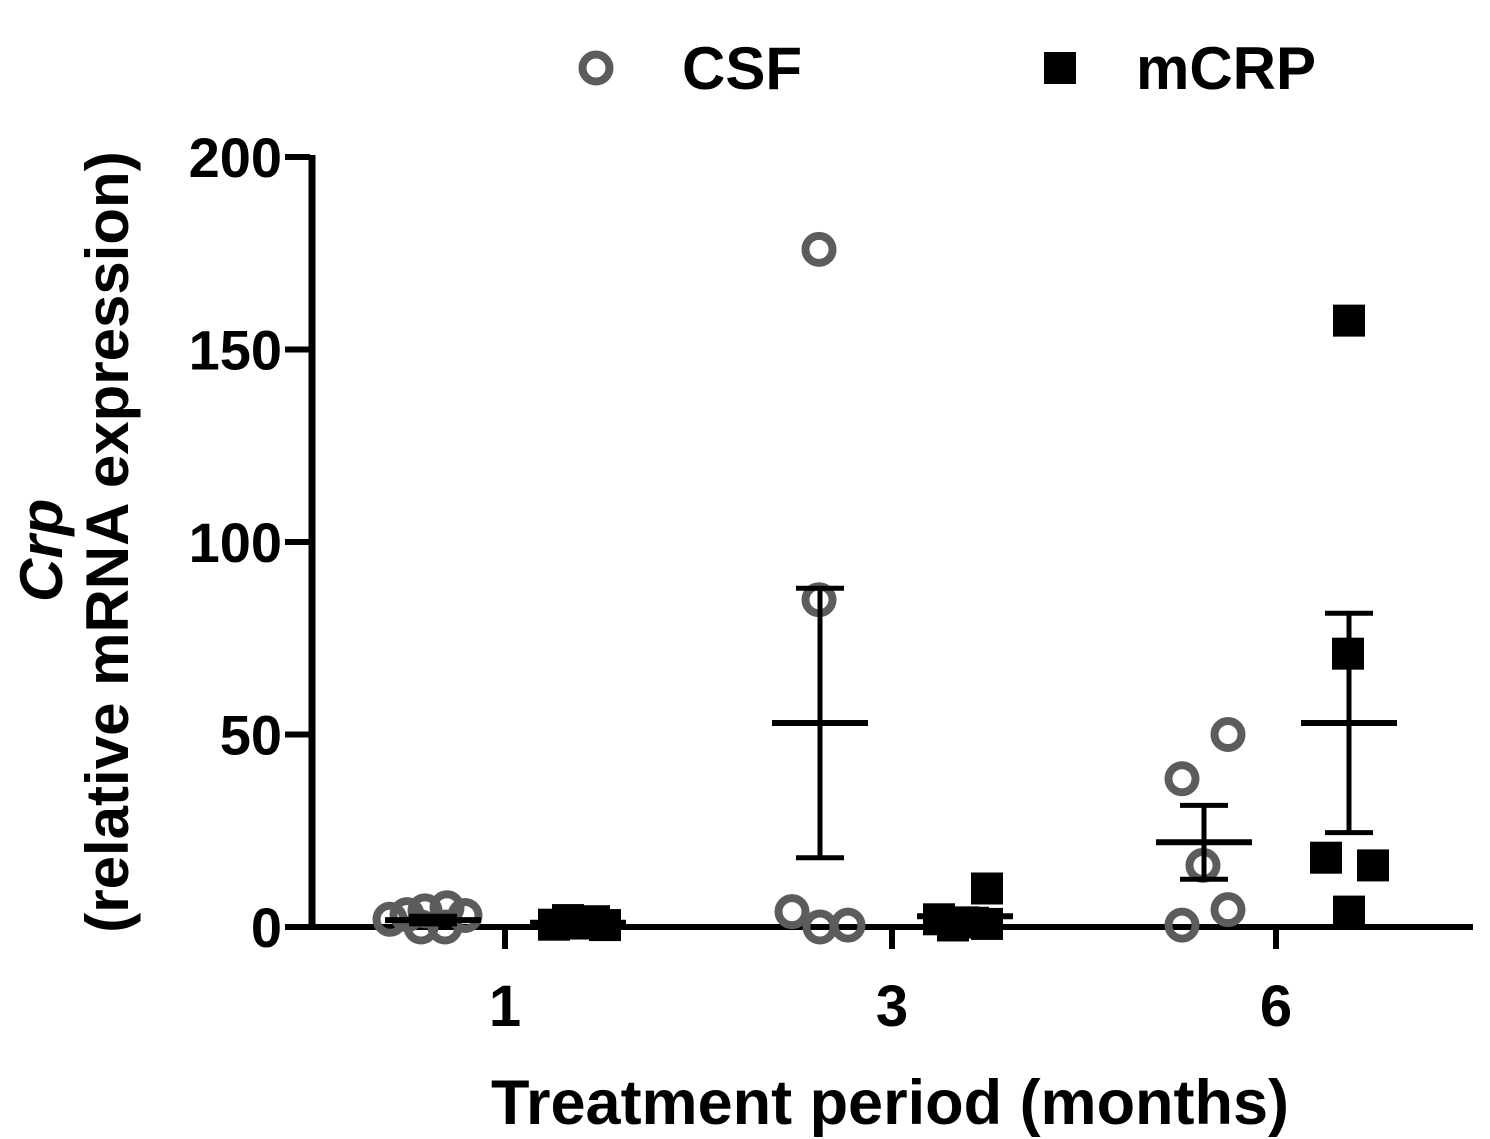 This screenshot has width=1490, height=1139. I want to click on legend-marker-mcrp-square-icon, so click(1060, 68).